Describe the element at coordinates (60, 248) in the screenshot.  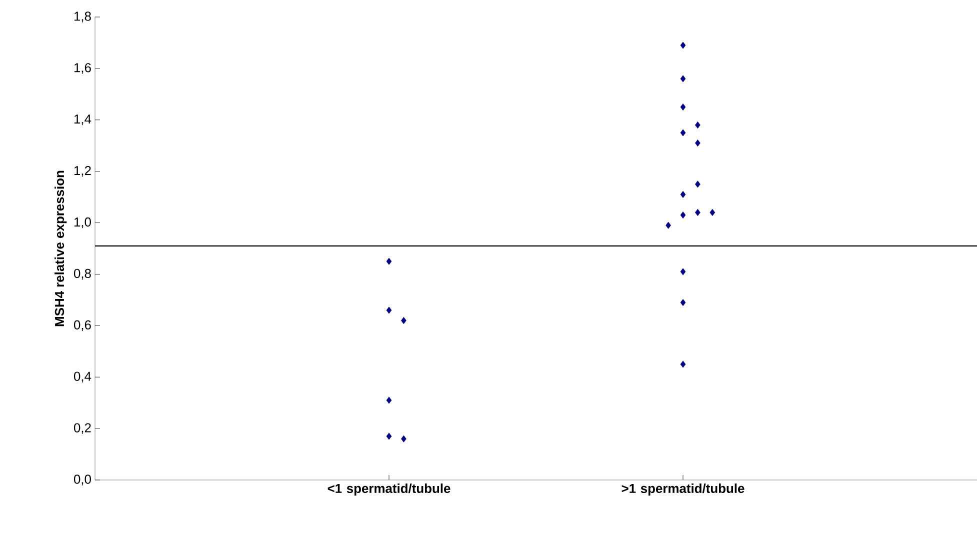
I see `y-axis-title: MSH4 relative expression` at that location.